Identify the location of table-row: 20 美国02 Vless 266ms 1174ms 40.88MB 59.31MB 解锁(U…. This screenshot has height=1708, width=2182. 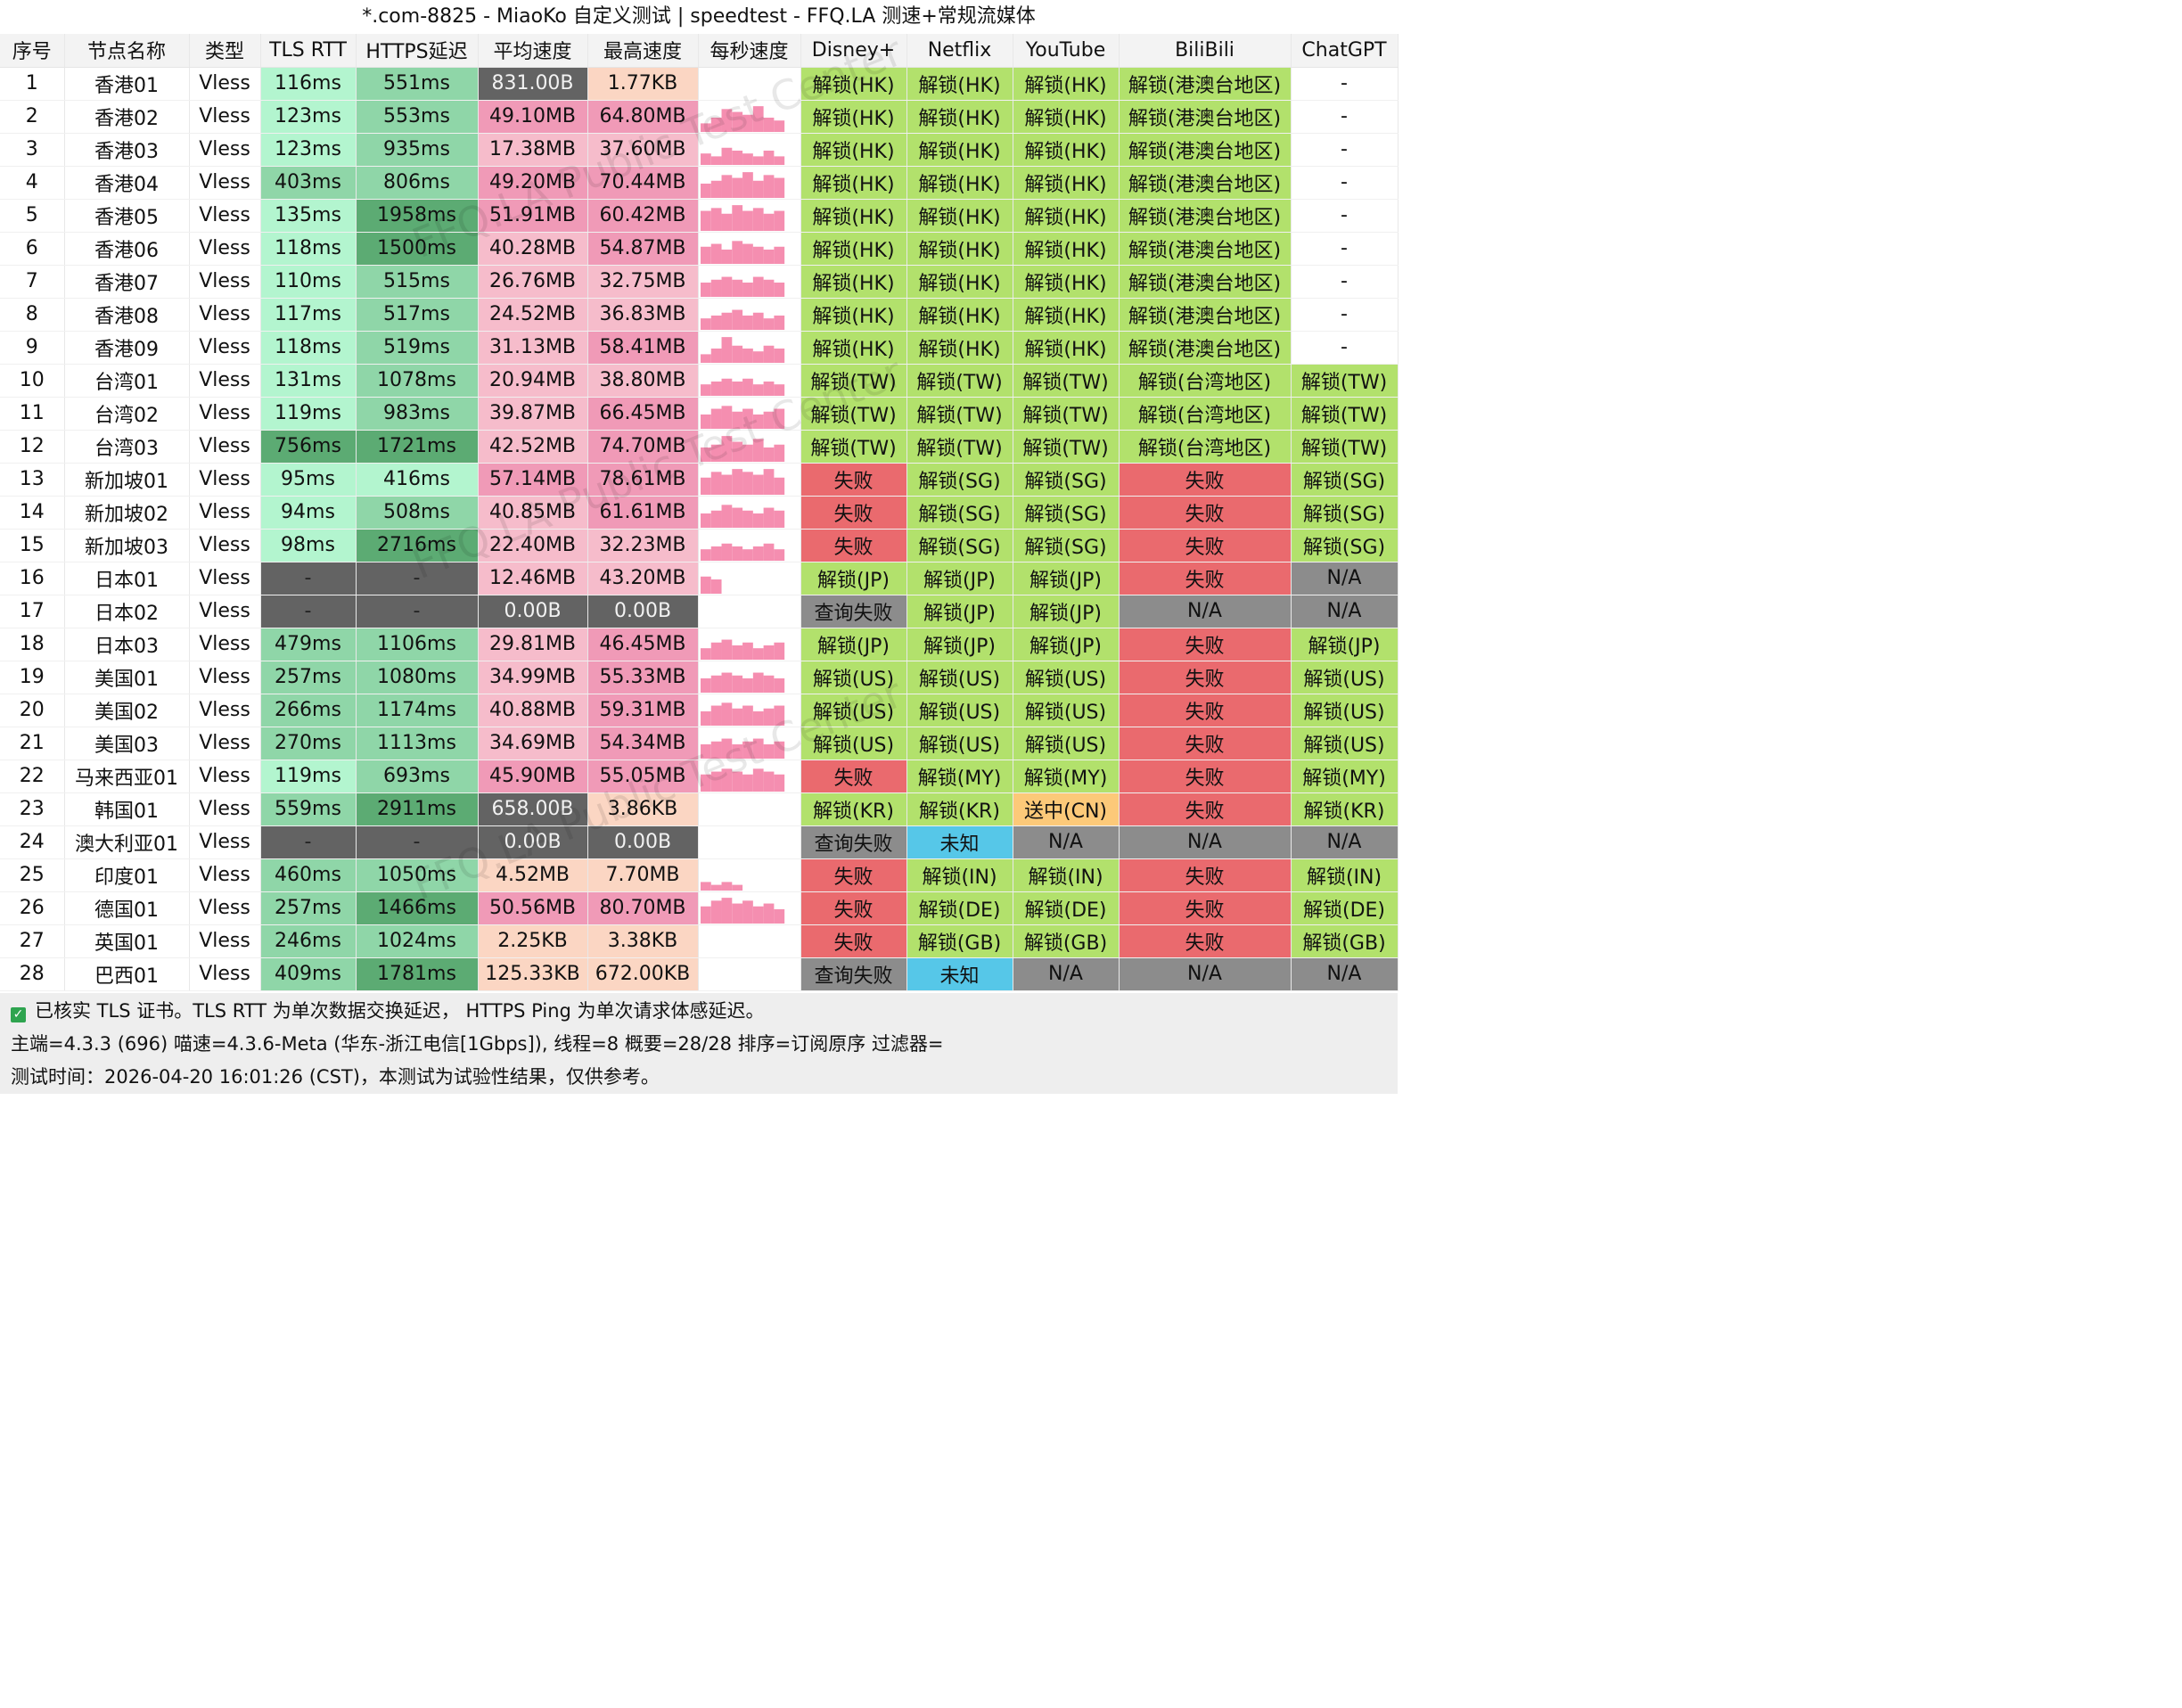
(699, 710).